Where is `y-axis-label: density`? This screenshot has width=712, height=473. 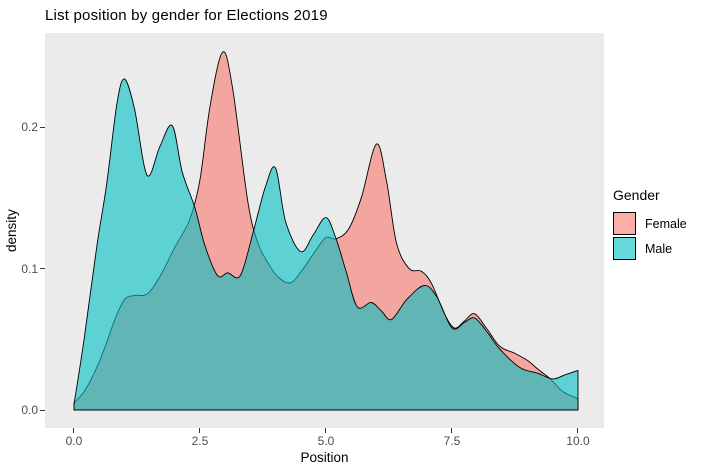
y-axis-label: density is located at coordinates (11, 230).